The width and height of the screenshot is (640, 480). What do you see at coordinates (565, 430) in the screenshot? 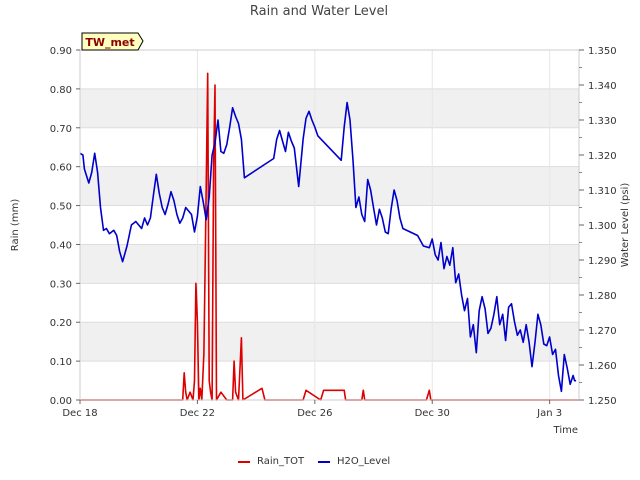
I see `x-axis-label: Time` at bounding box center [565, 430].